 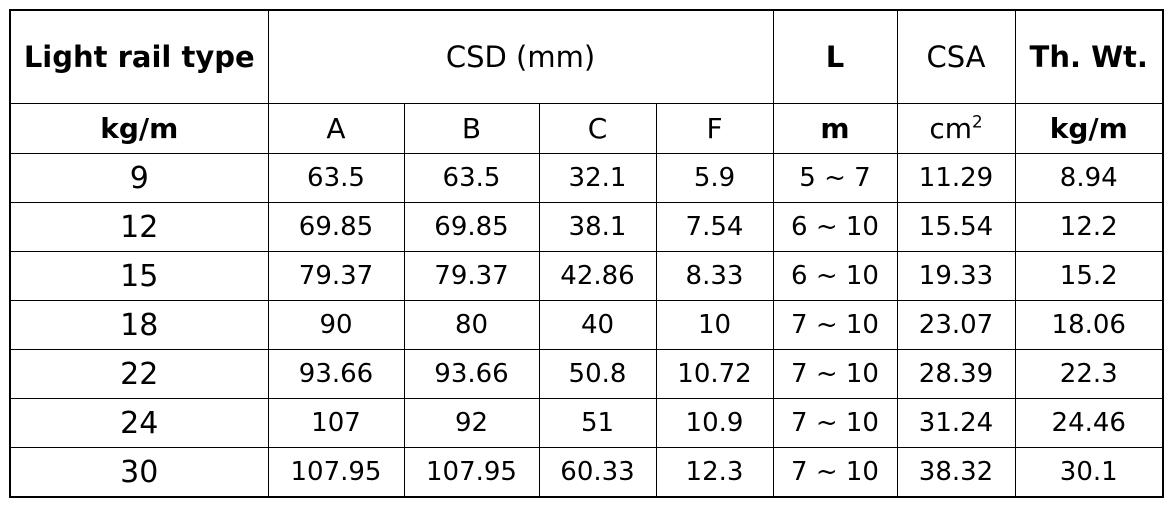 What do you see at coordinates (1089, 423) in the screenshot?
I see `cell-wt: 24.46` at bounding box center [1089, 423].